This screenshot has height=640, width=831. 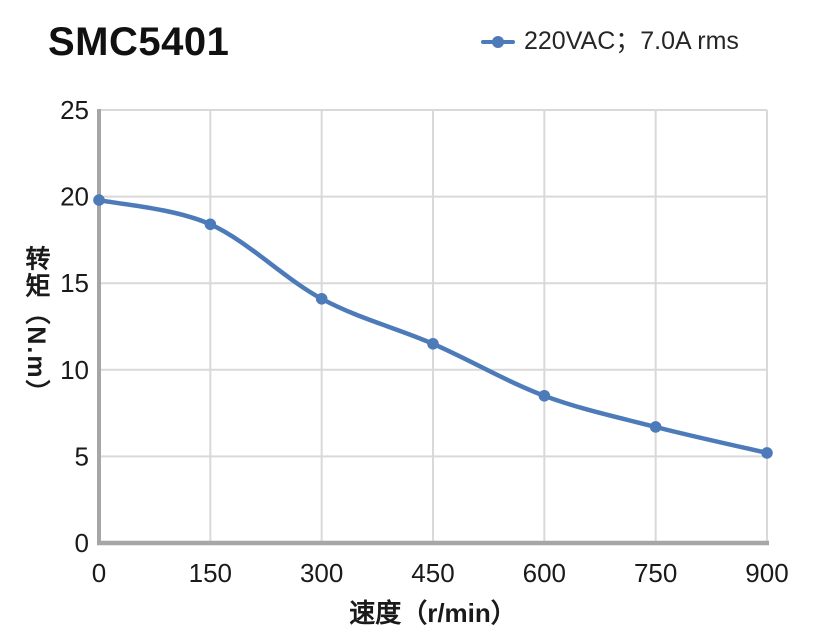 I want to click on y-tick-label: 15, so click(x=74, y=283).